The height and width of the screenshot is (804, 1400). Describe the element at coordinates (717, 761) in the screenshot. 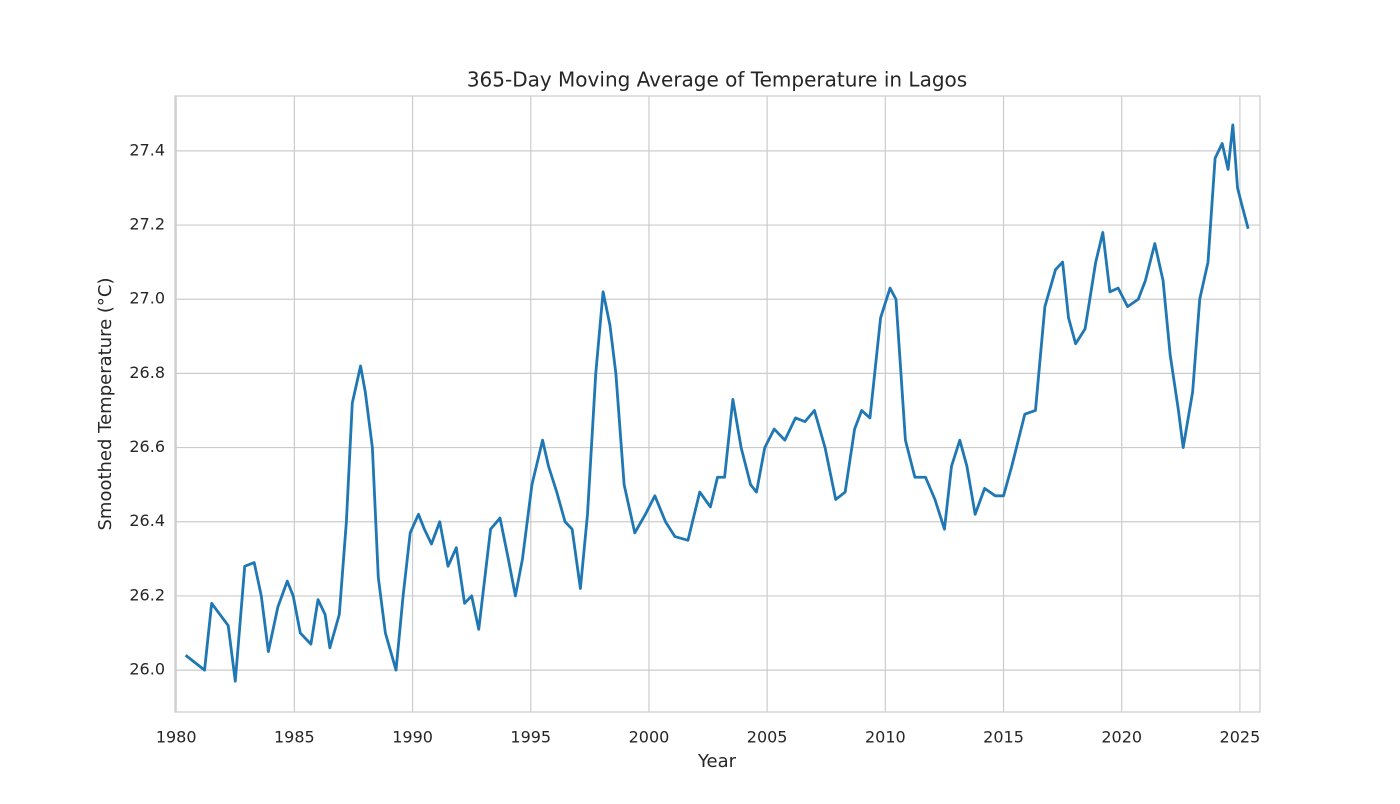

I see `x-axis-label: Year` at that location.